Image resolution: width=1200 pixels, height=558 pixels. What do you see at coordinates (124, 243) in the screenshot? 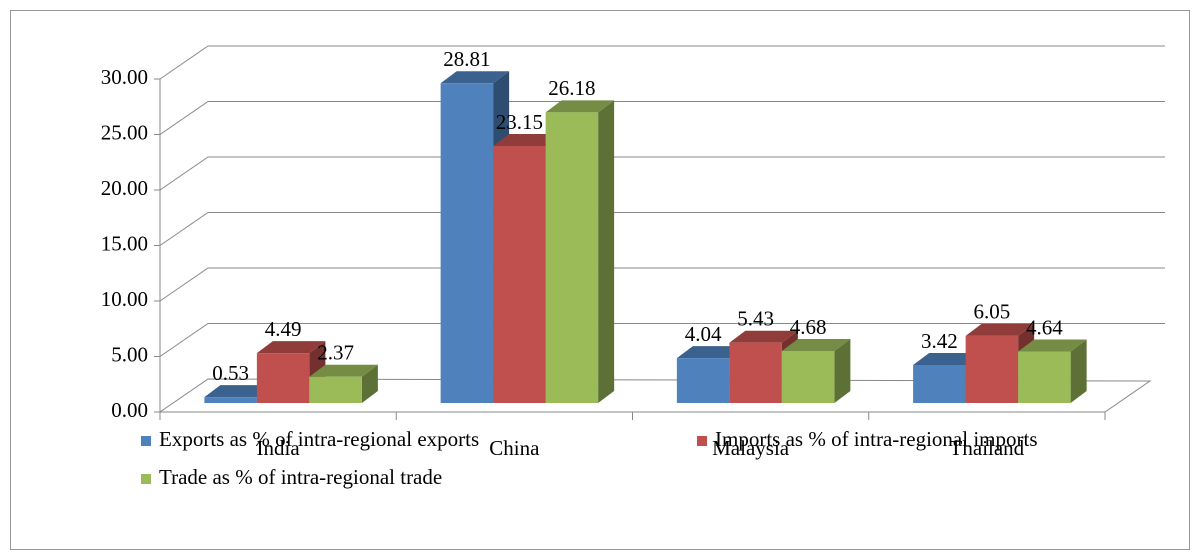
I see `y-tick-label: 15.00` at bounding box center [124, 243].